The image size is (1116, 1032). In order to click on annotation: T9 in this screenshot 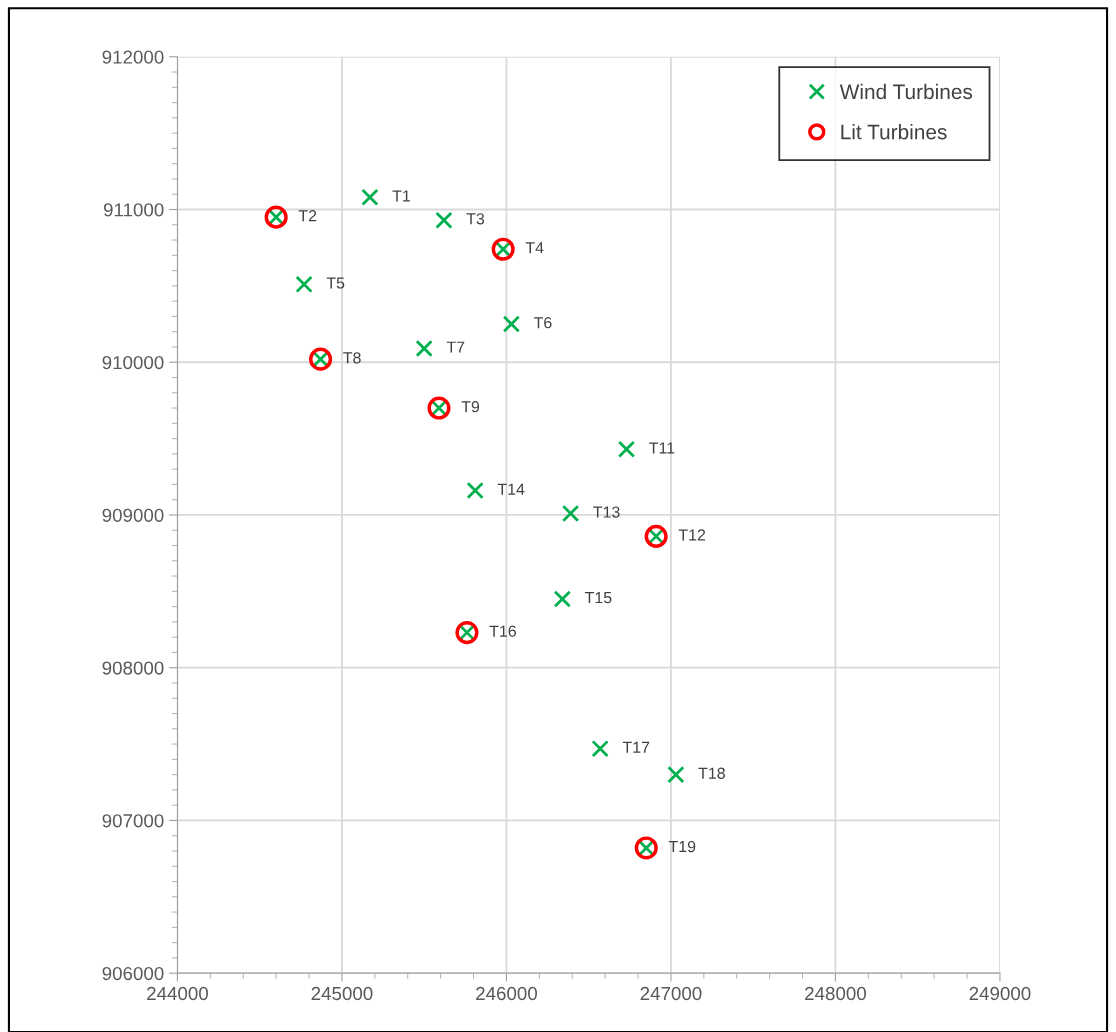, I will do `click(470, 407)`.